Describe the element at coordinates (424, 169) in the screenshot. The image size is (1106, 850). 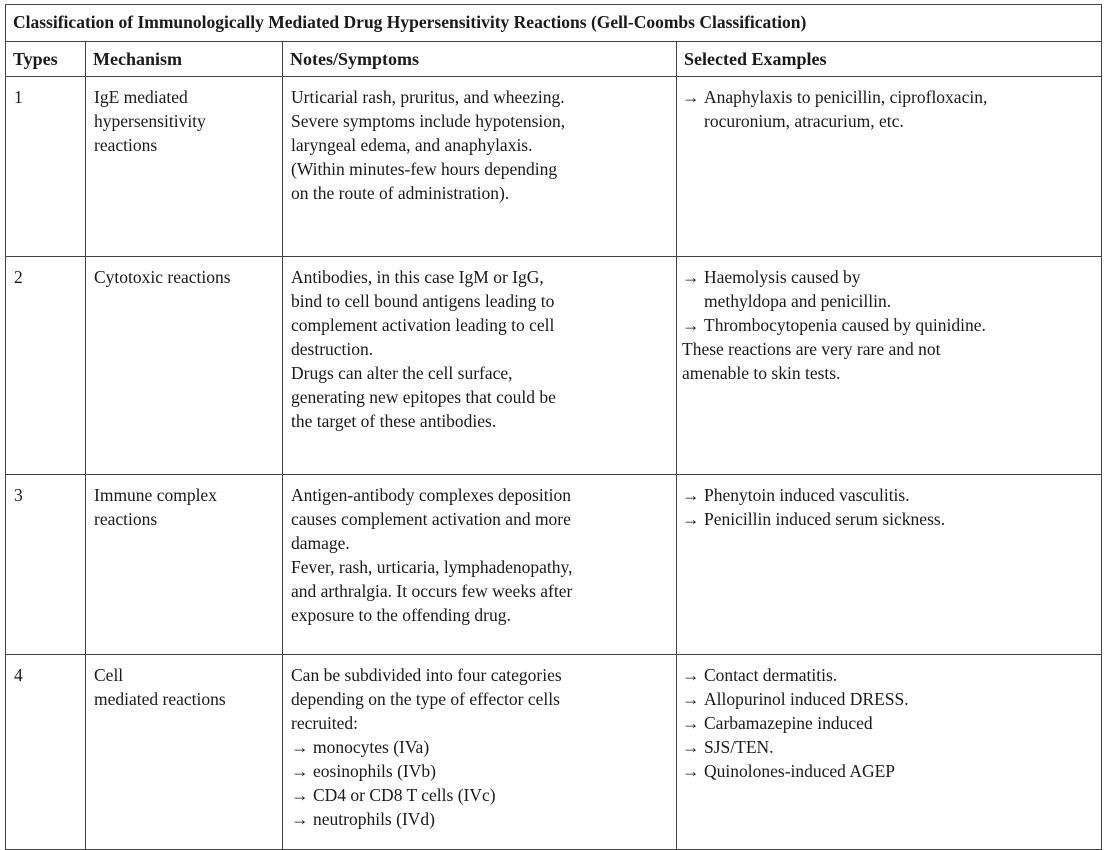
I see `notes-text: (Within minutes-few hours depending` at that location.